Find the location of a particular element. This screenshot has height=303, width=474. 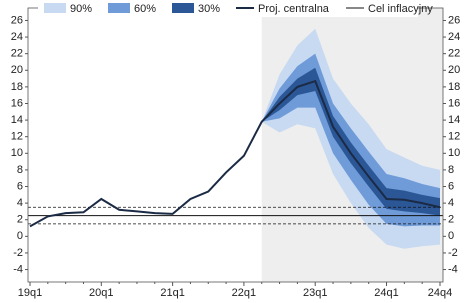

legend-box is located at coordinates (228, 8).